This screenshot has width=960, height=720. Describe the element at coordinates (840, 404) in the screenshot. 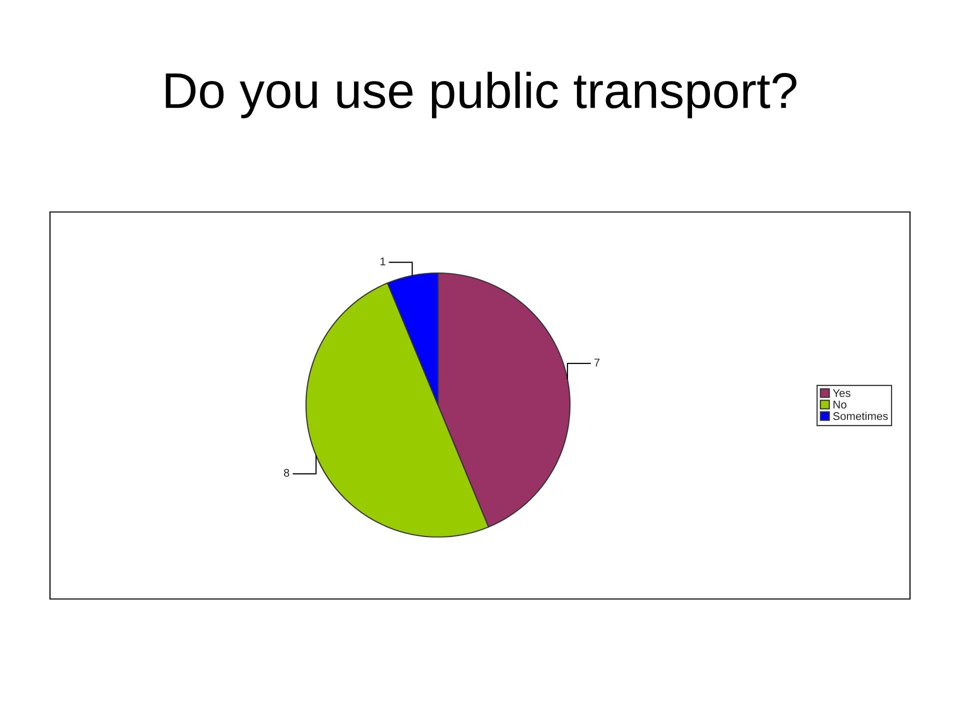

I see `legend-label: No` at that location.